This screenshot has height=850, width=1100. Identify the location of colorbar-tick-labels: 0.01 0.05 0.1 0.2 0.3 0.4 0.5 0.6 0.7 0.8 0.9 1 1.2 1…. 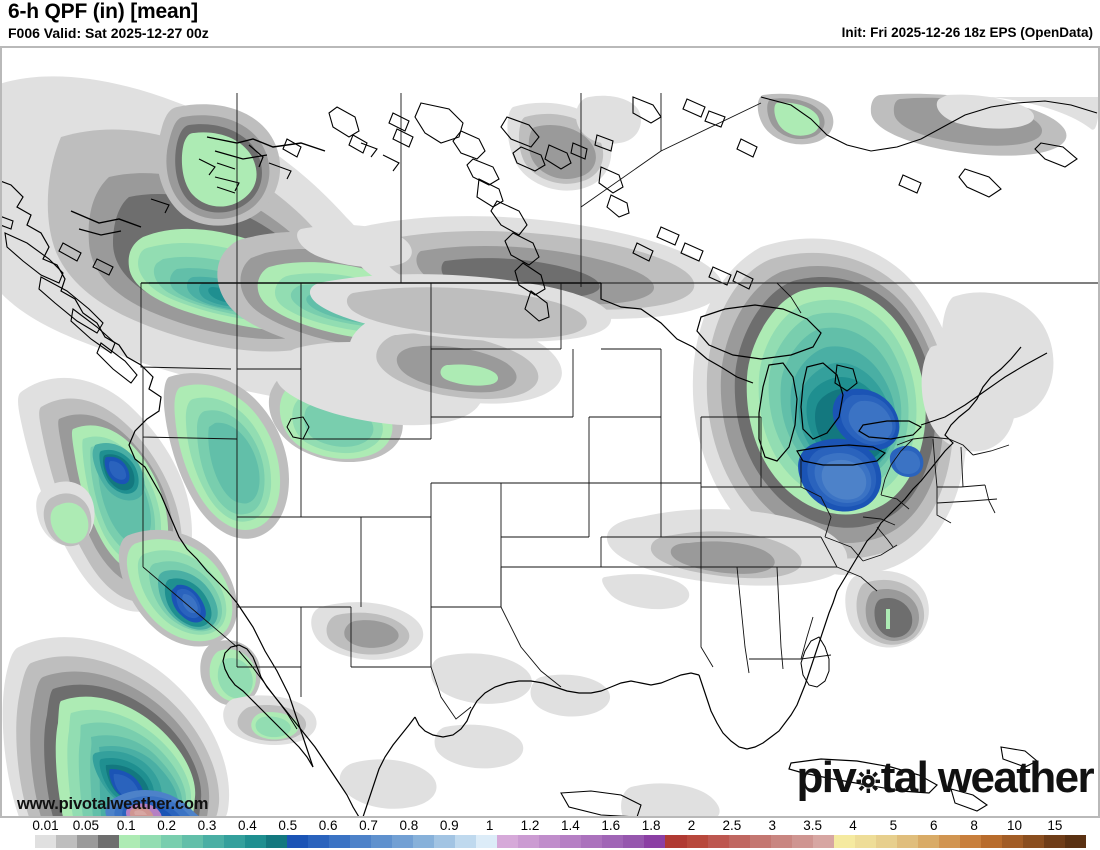
(550, 826).